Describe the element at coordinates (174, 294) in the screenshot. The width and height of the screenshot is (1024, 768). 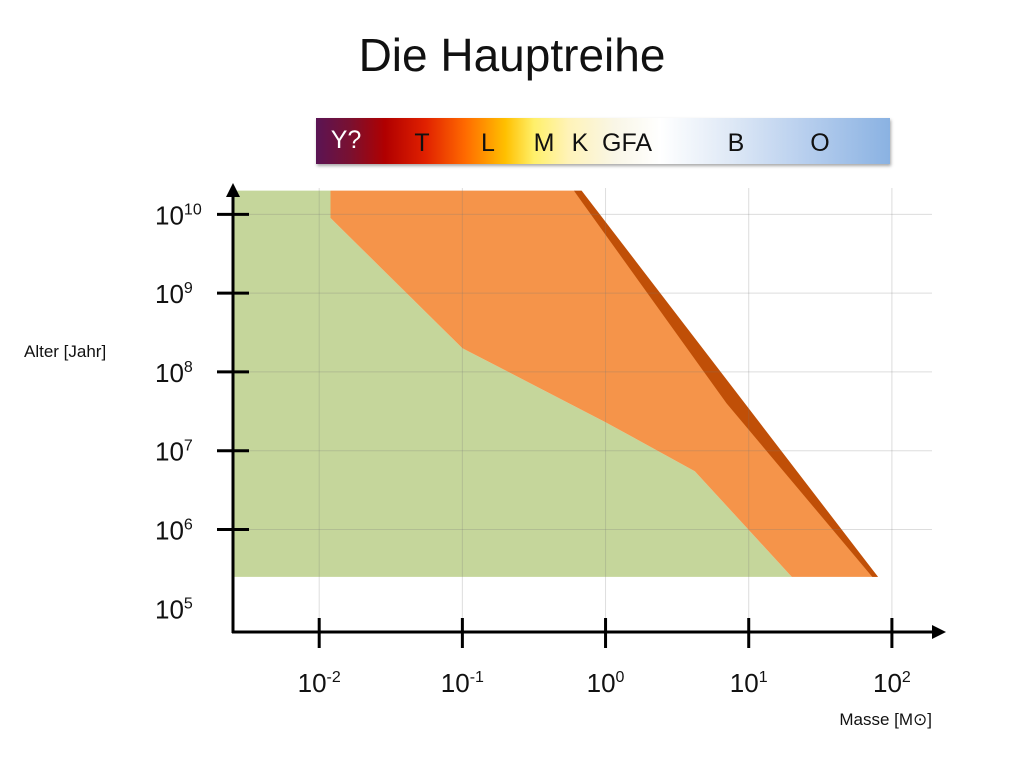
I see `y-tick-label-4: 10⁹` at that location.